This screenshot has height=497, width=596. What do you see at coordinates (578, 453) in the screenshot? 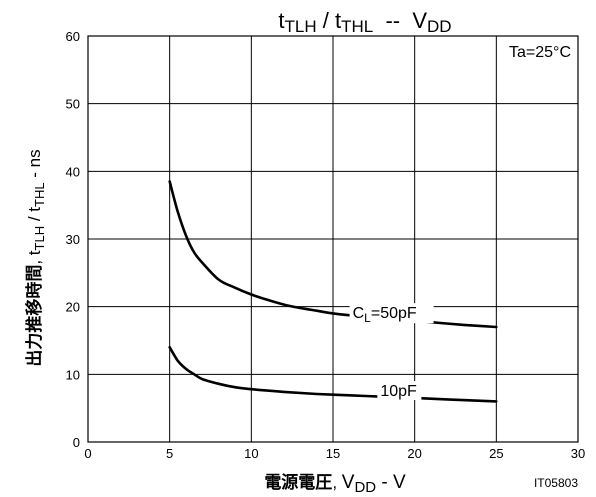
I see `x-tick-label: 30` at bounding box center [578, 453].